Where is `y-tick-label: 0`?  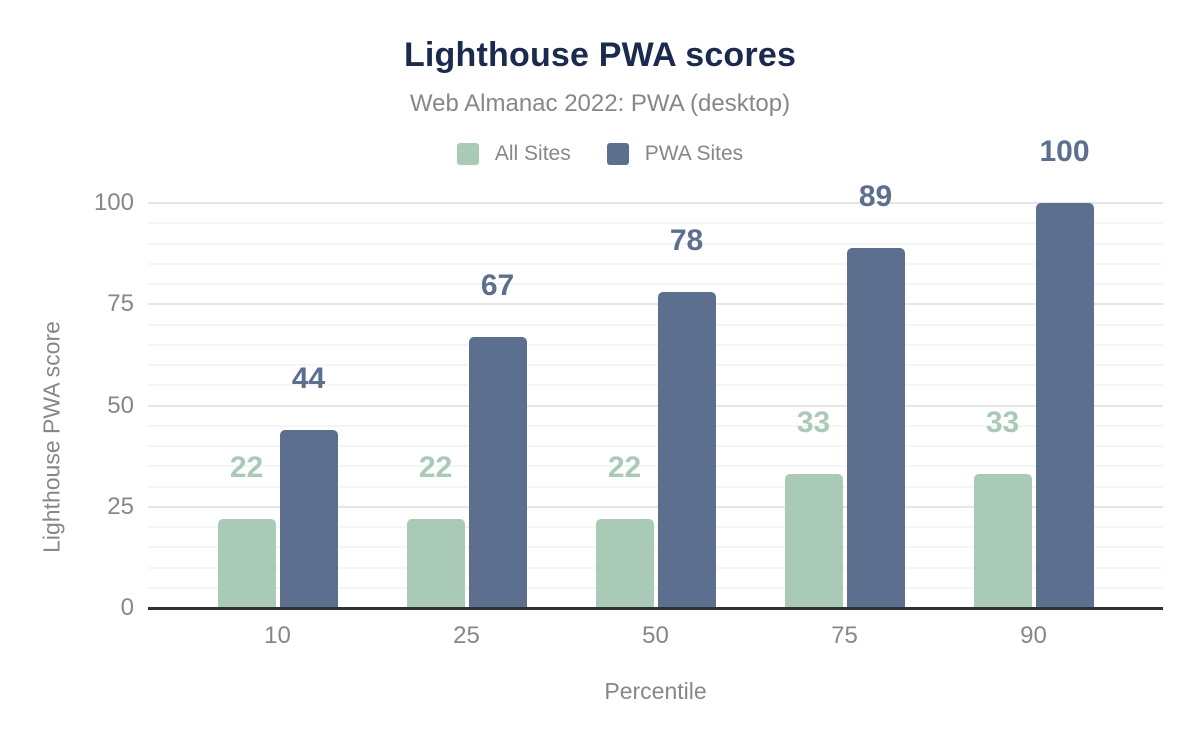
y-tick-label: 0 is located at coordinates (127, 607).